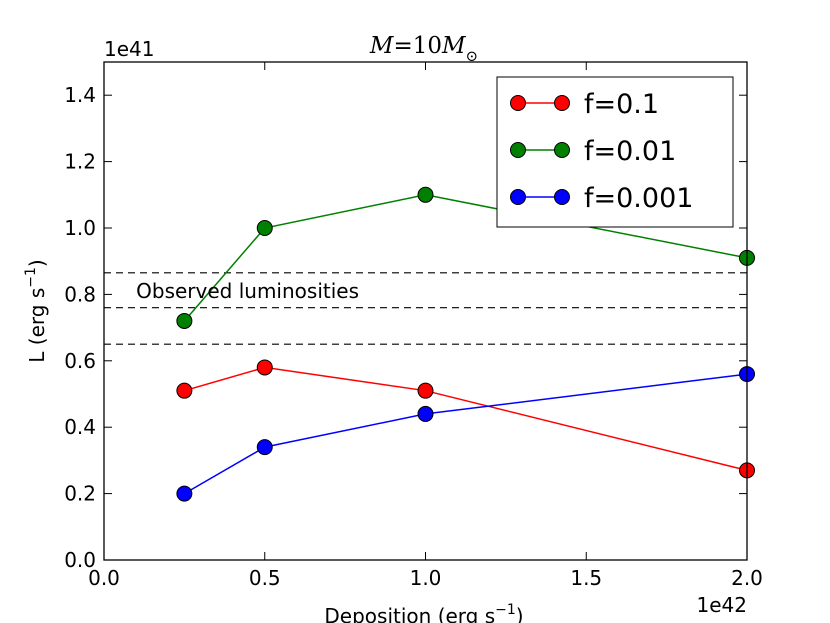  Describe the element at coordinates (80, 494) in the screenshot. I see `y-tick-label: 0.2` at that location.